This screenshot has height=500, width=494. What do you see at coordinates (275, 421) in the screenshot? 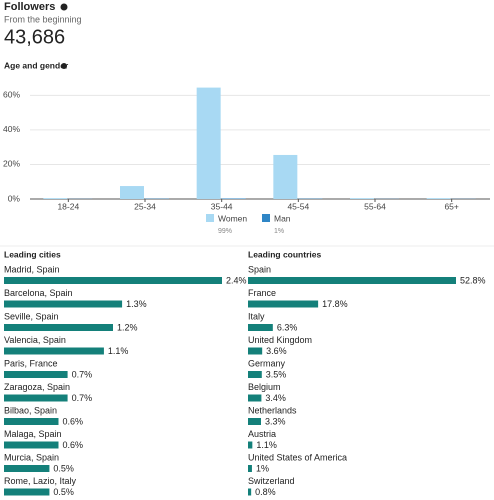
I see `value-label: 3.3%` at bounding box center [275, 421].